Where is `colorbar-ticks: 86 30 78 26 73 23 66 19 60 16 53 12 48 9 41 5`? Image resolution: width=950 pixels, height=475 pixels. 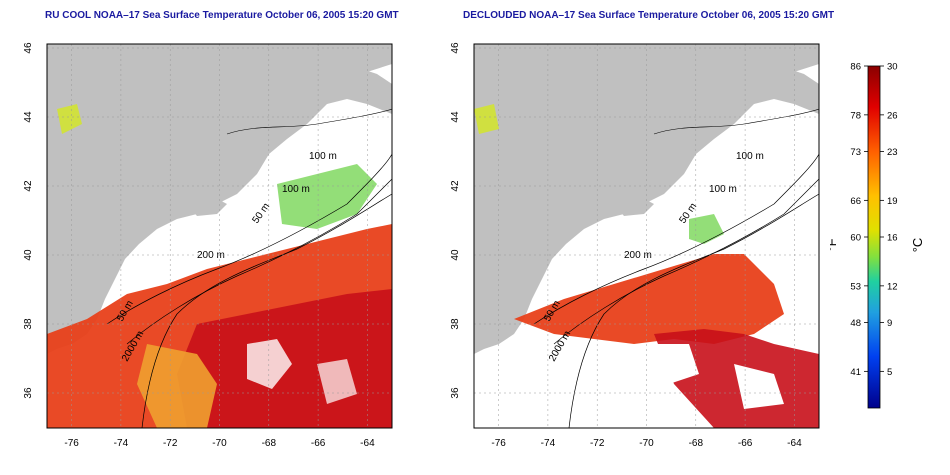 colorbar-ticks: 86 30 78 26 73 23 66 19 60 16 53 12 48 9 41 5 is located at coordinates (873, 220).